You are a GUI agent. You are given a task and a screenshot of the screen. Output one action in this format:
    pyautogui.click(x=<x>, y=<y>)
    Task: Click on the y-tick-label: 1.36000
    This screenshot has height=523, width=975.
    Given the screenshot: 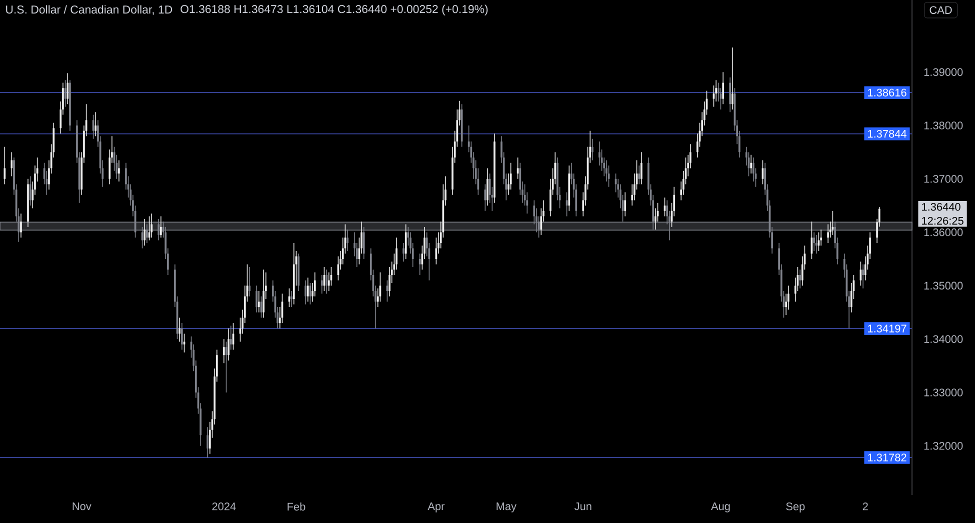 What is the action you would take?
    pyautogui.click(x=943, y=232)
    